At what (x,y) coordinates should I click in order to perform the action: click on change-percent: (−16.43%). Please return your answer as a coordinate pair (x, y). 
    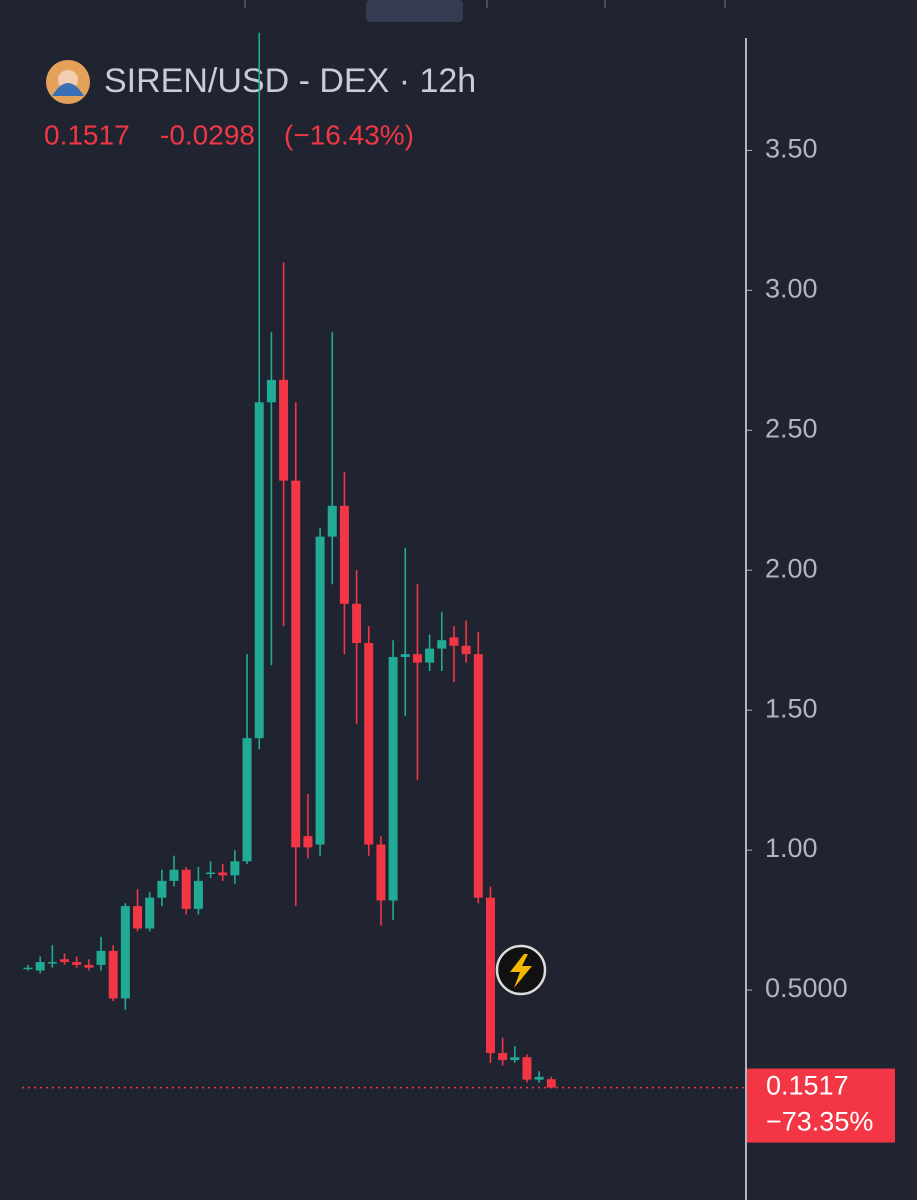
    Looking at the image, I should click on (349, 134).